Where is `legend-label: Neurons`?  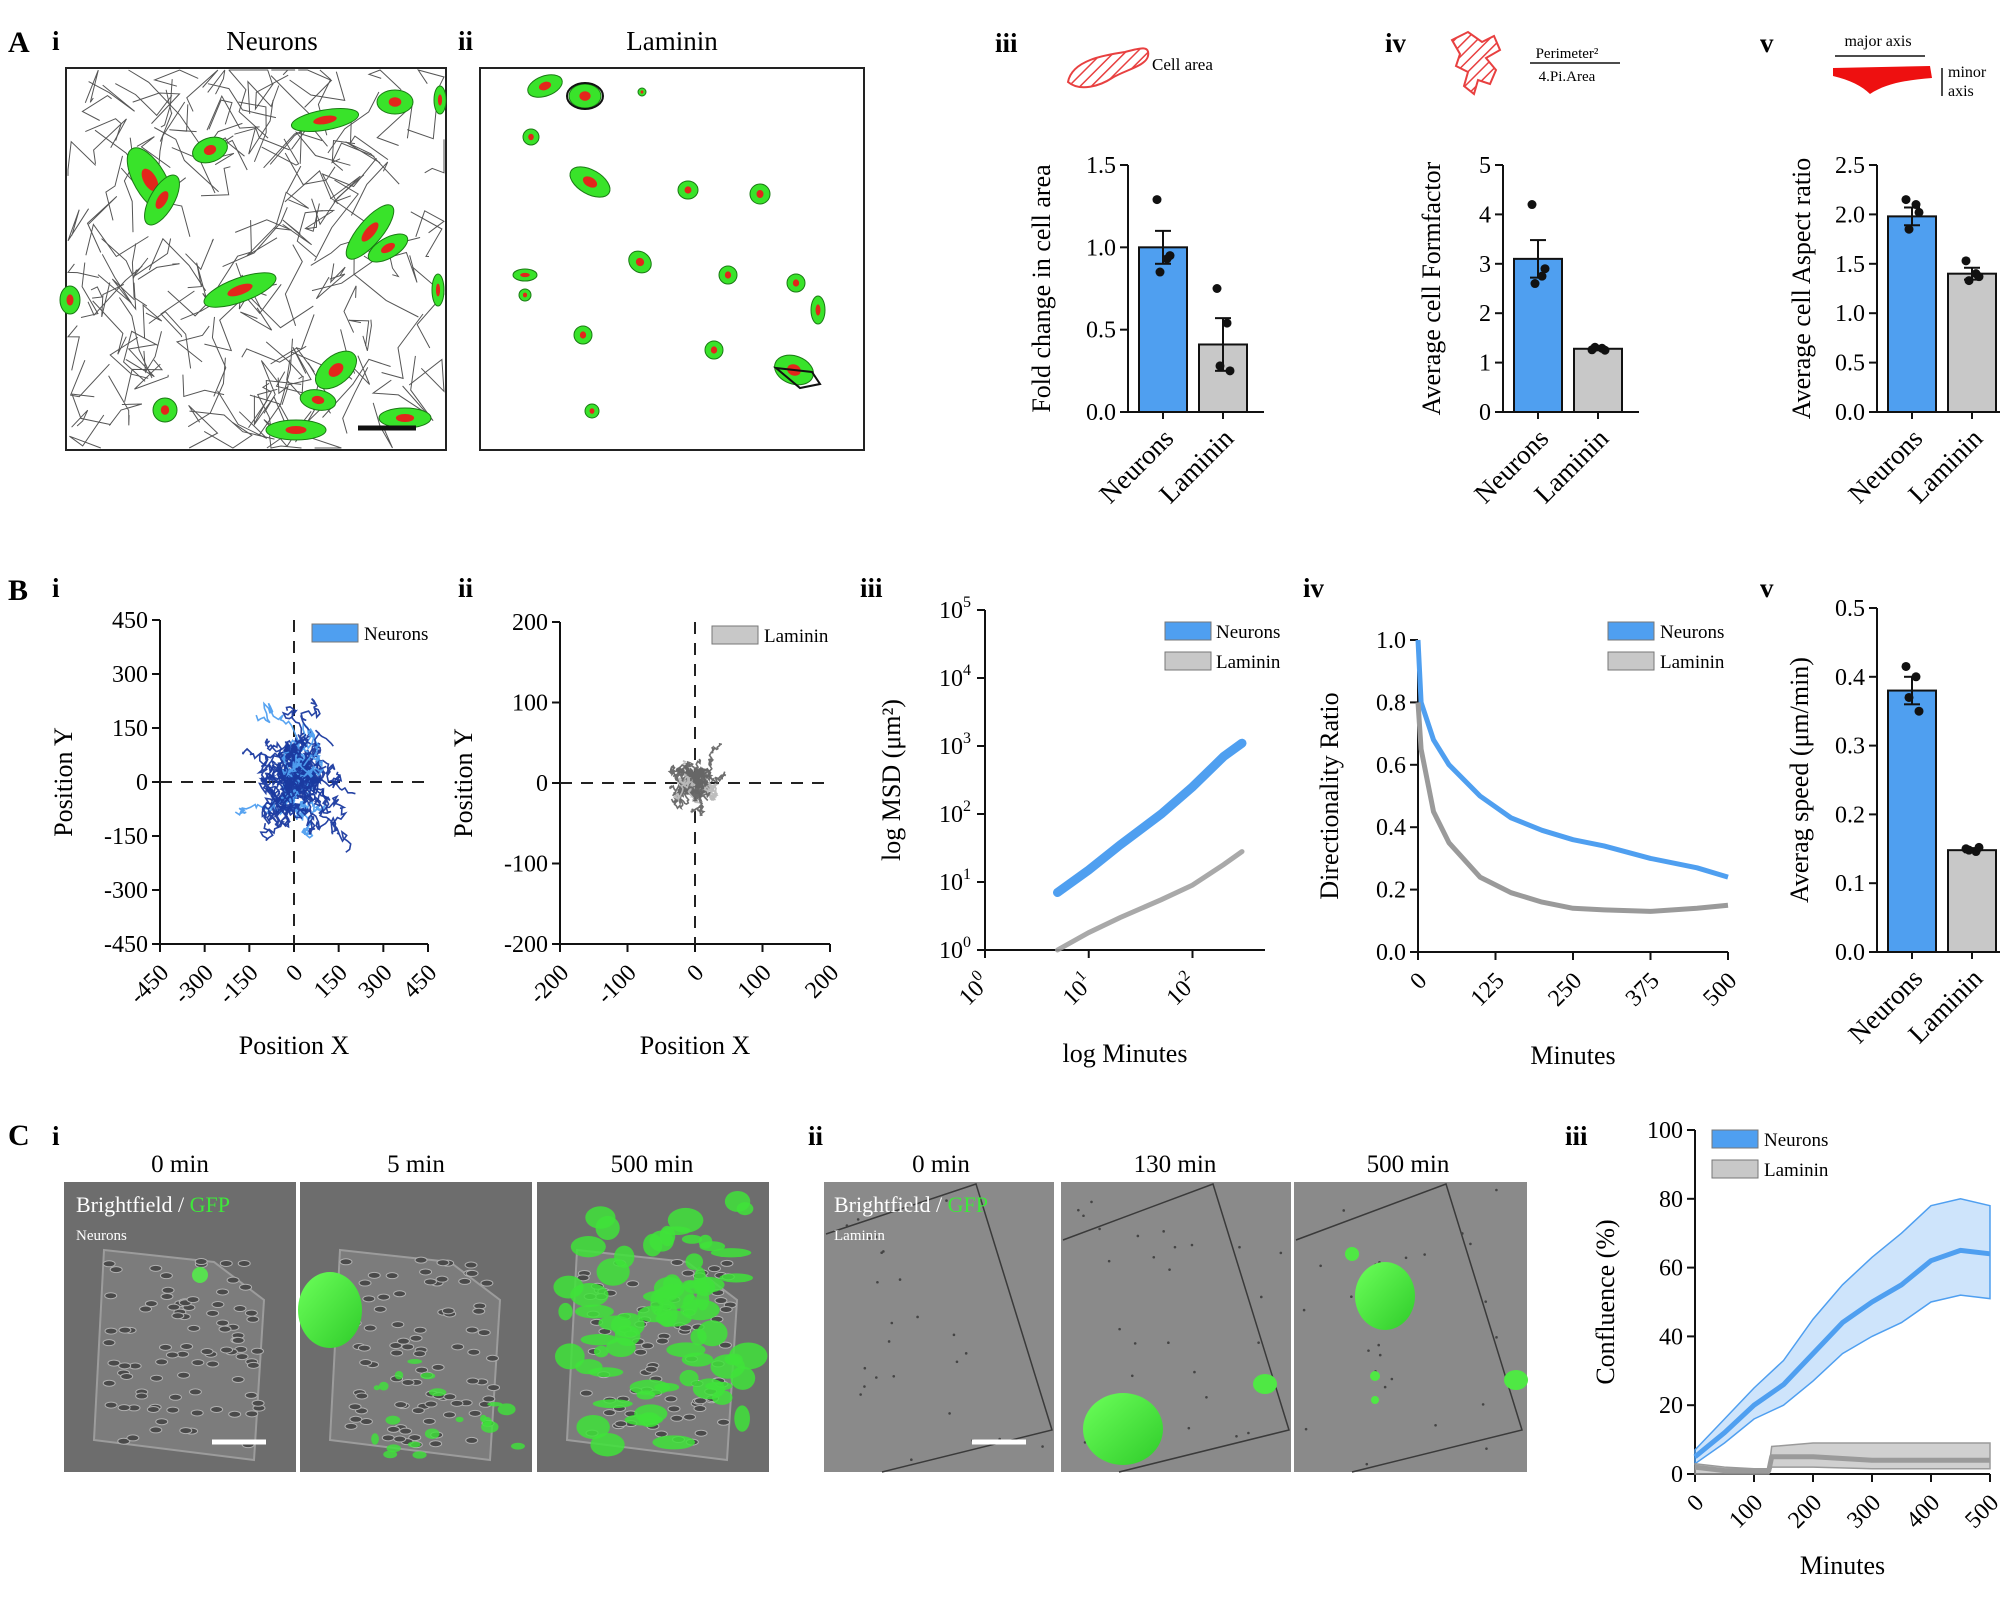 legend-label: Neurons is located at coordinates (396, 634).